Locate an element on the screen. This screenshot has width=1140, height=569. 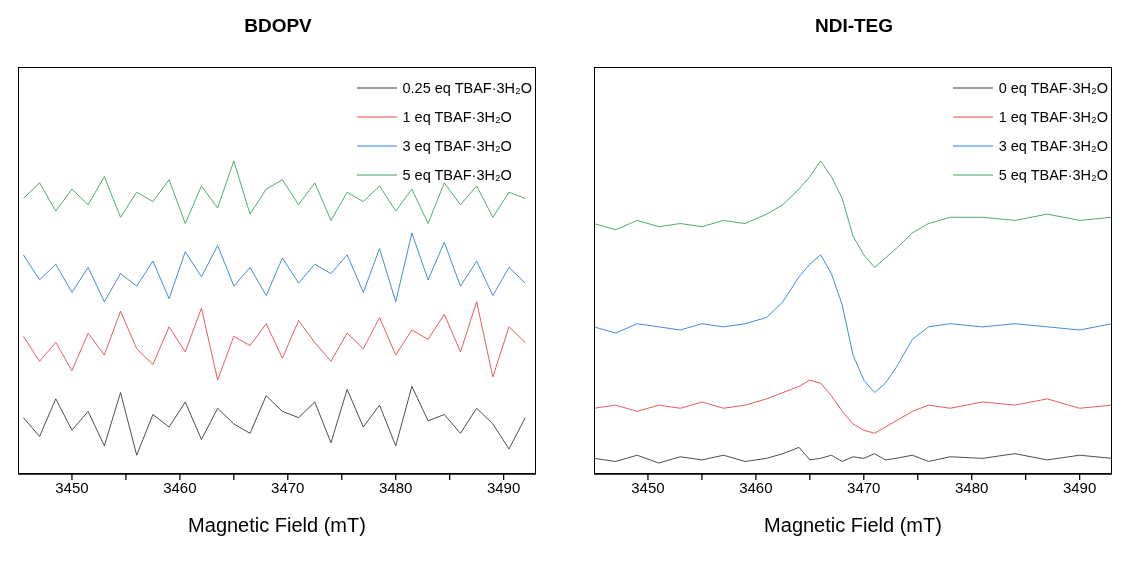
legend-label: 0.25 eq TBAF·3H₂O is located at coordinates (467, 87).